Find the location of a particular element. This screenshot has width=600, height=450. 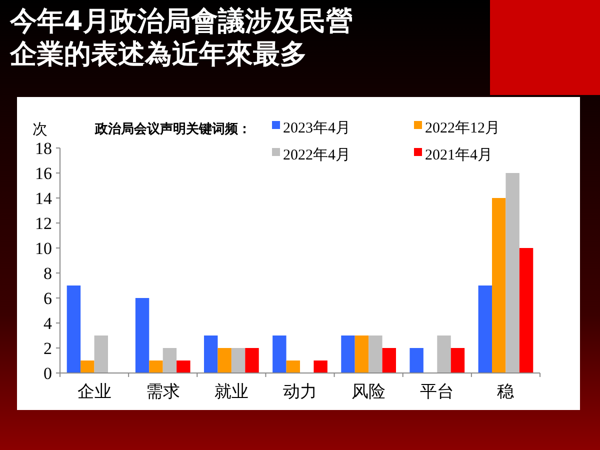

x-tick-label: 稳 is located at coordinates (505, 391).